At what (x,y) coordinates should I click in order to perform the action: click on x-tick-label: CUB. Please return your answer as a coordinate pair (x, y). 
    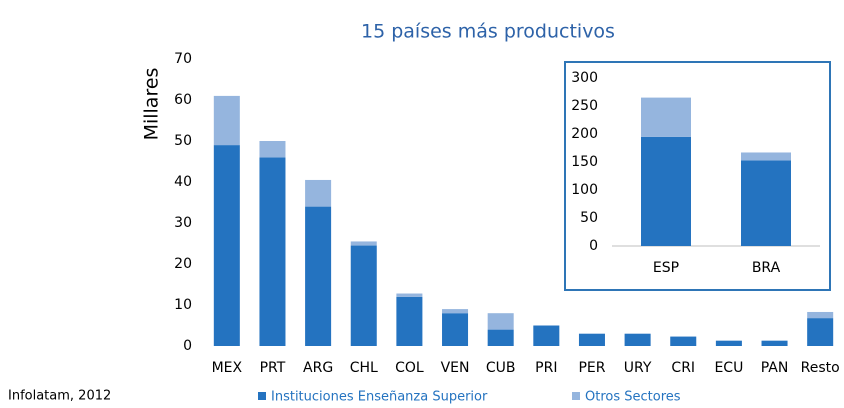
    Looking at the image, I should click on (501, 368).